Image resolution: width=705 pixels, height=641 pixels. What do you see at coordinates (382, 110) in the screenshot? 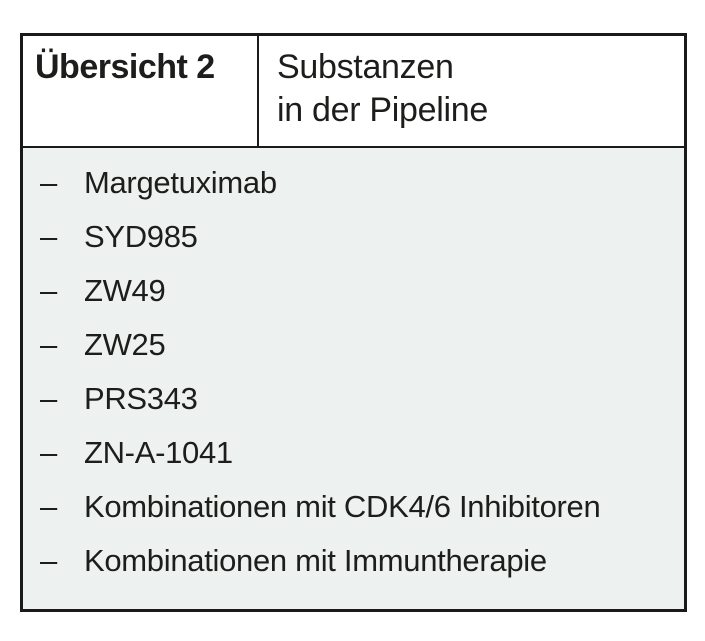
I see `overview-title-line2: in der Pipeline` at bounding box center [382, 110].